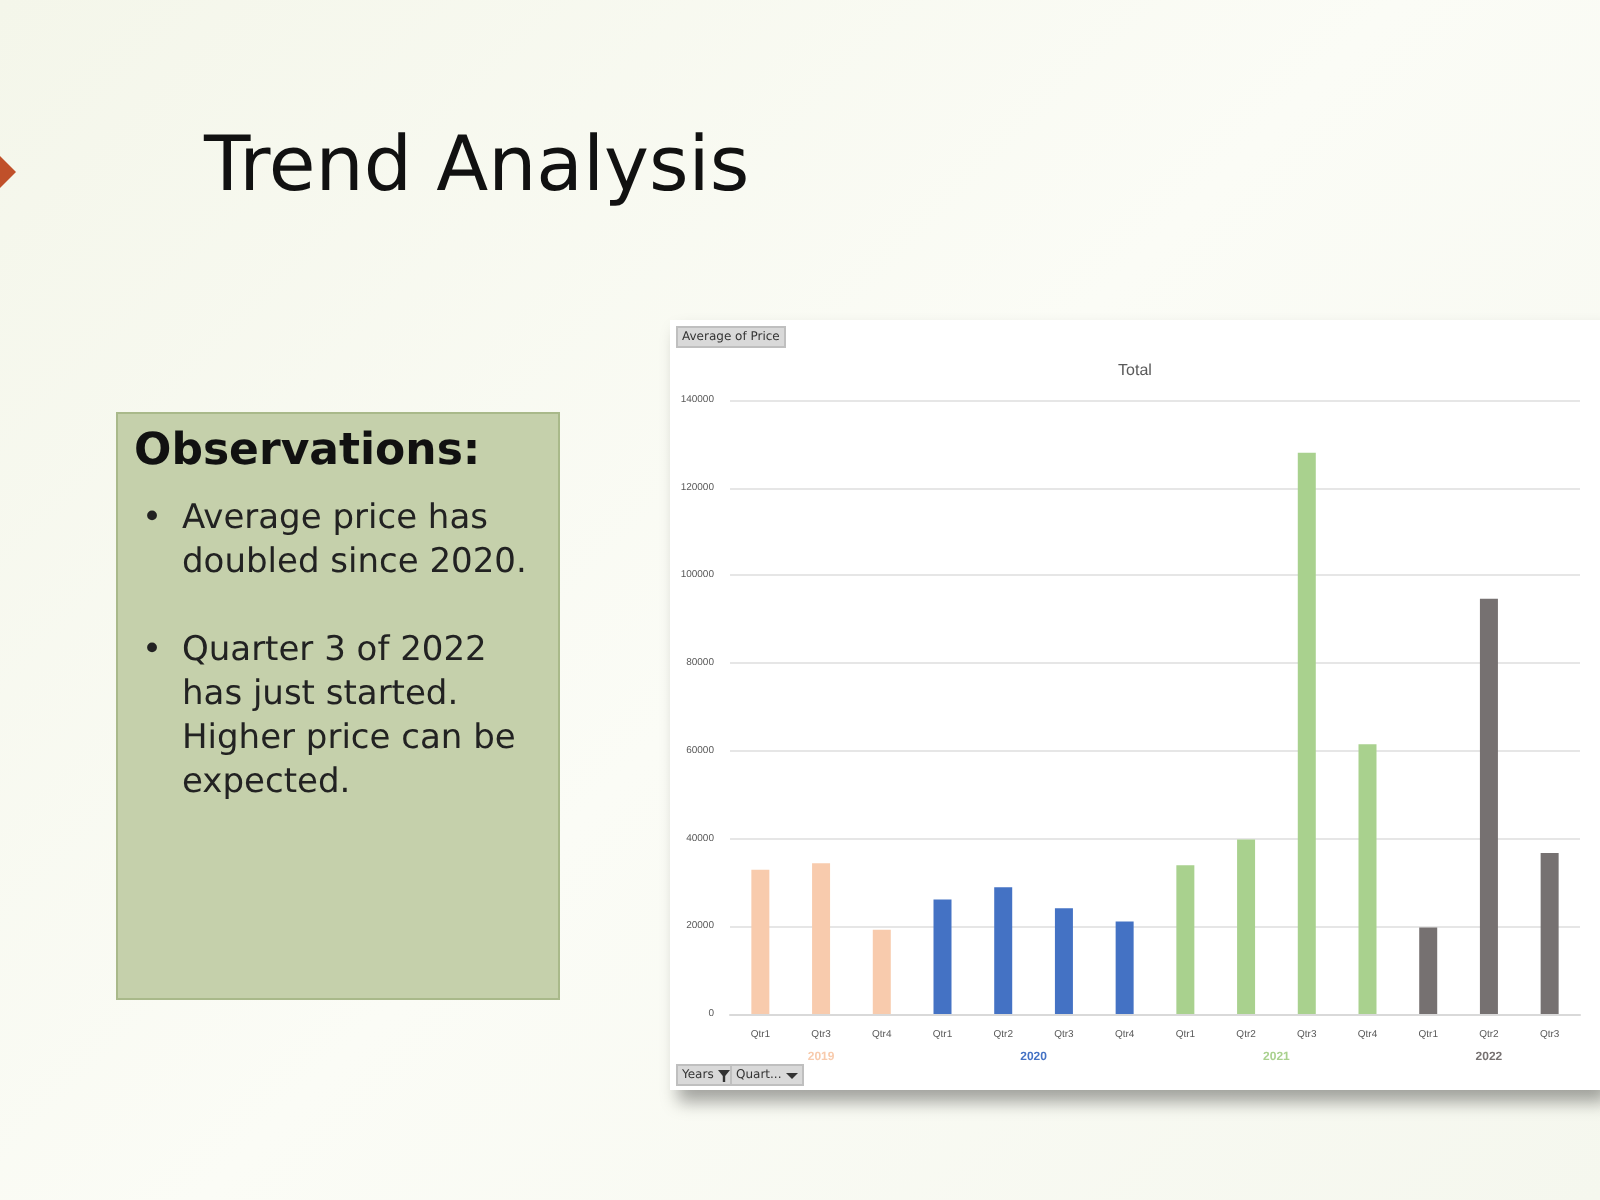 Image resolution: width=1600 pixels, height=1200 pixels. Describe the element at coordinates (1135, 370) in the screenshot. I see `chart-subtitle: Total` at that location.